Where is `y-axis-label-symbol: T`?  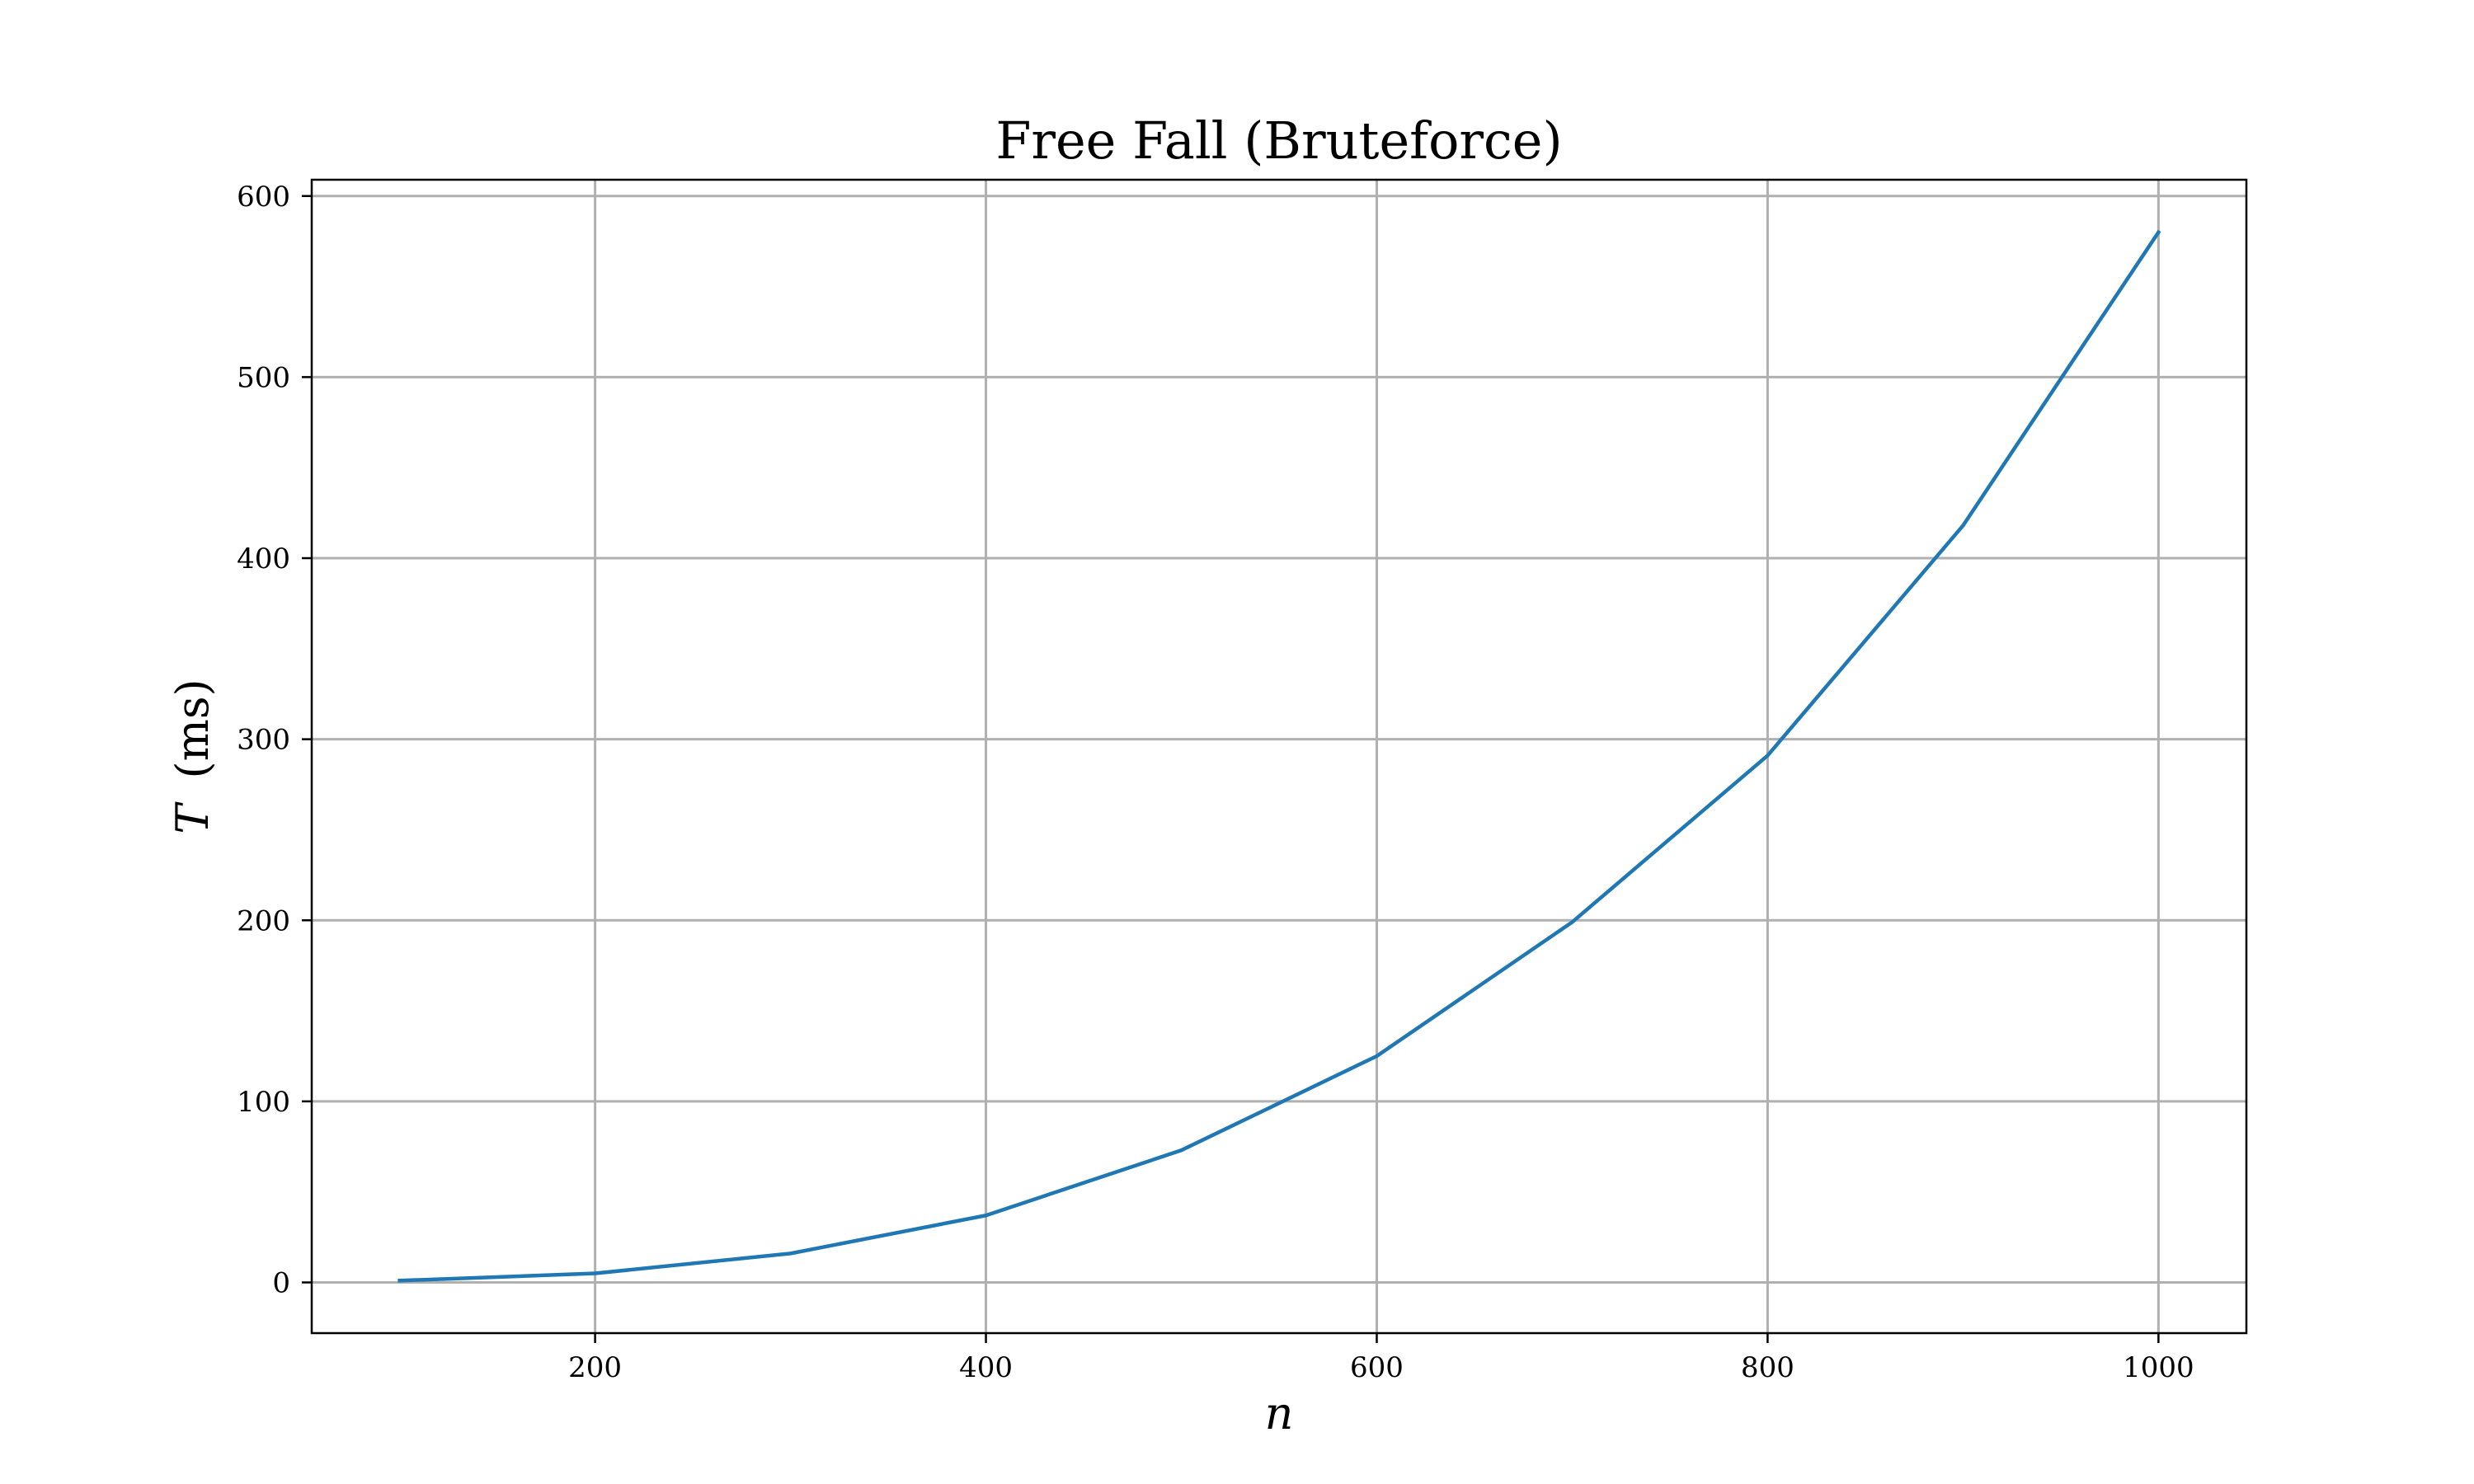
y-axis-label-symbol: T is located at coordinates (193, 817).